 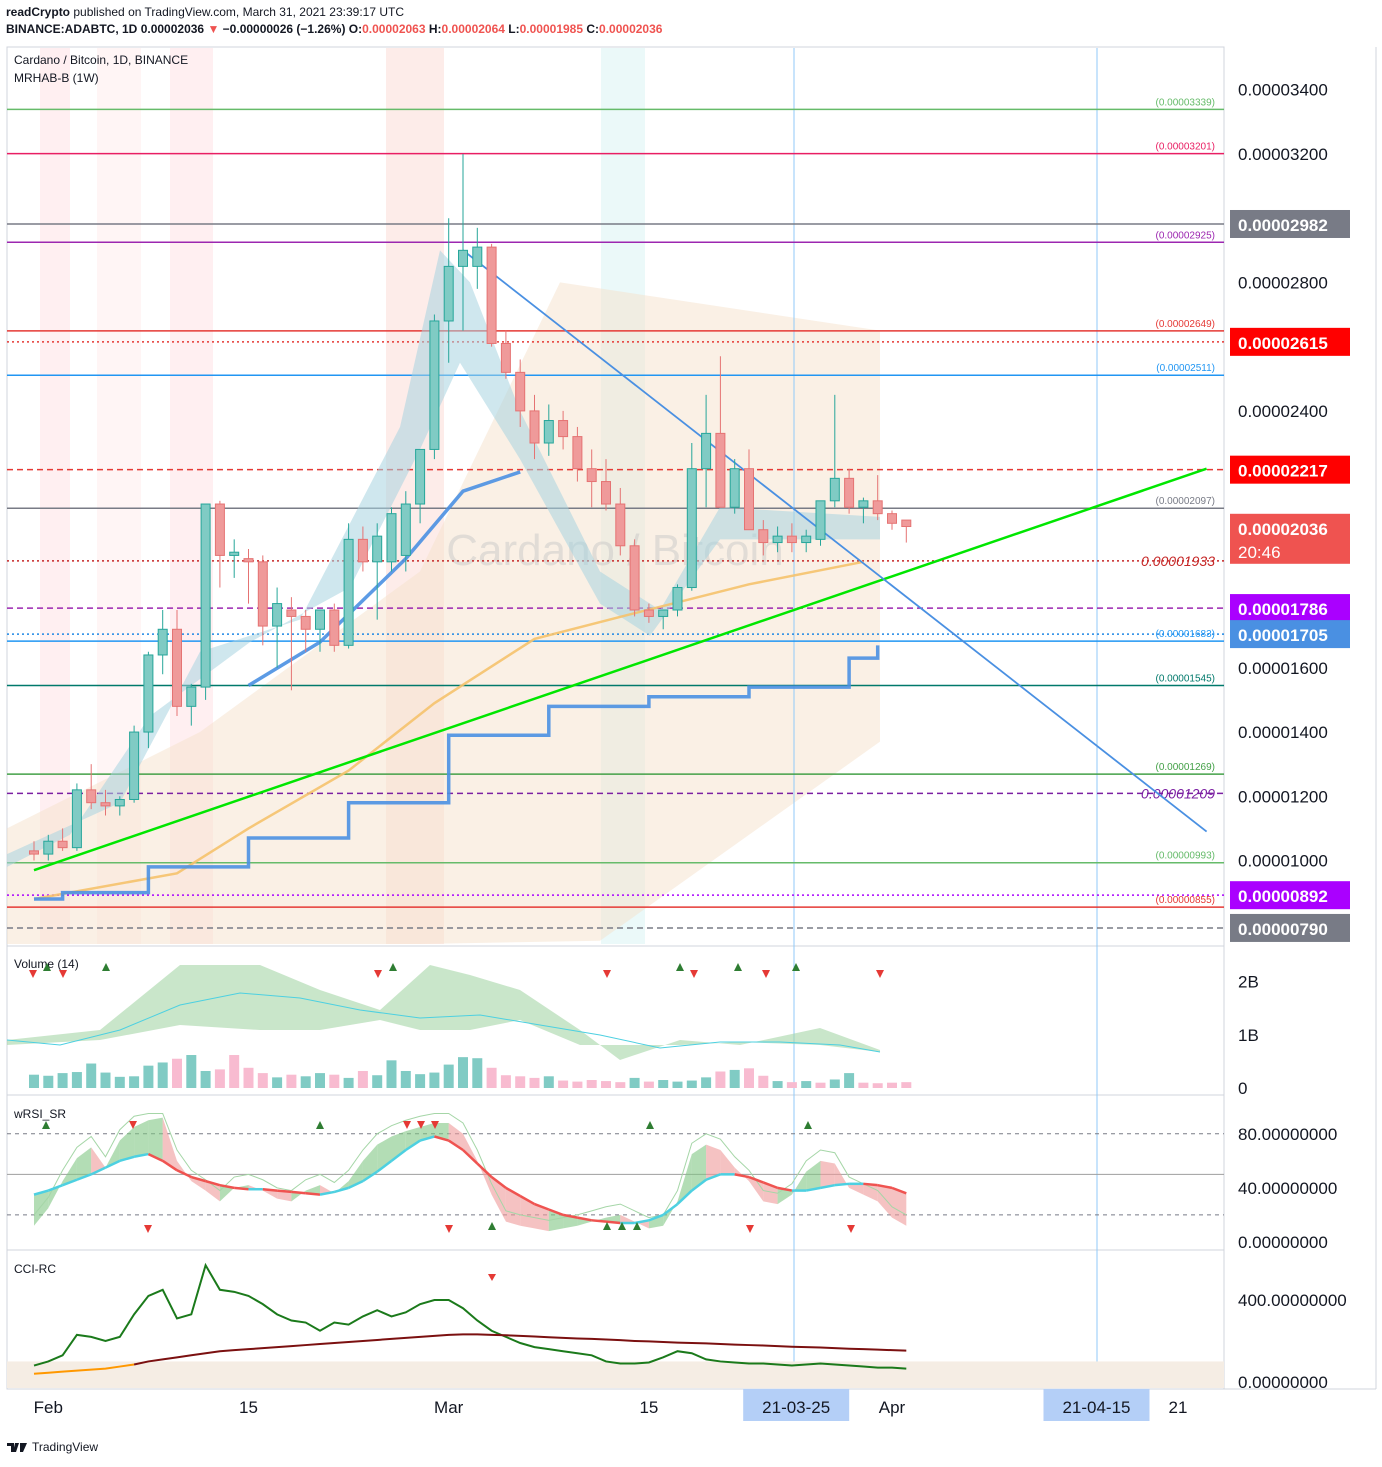 What do you see at coordinates (1242, 1088) in the screenshot?
I see `volume-tick-label: 0` at bounding box center [1242, 1088].